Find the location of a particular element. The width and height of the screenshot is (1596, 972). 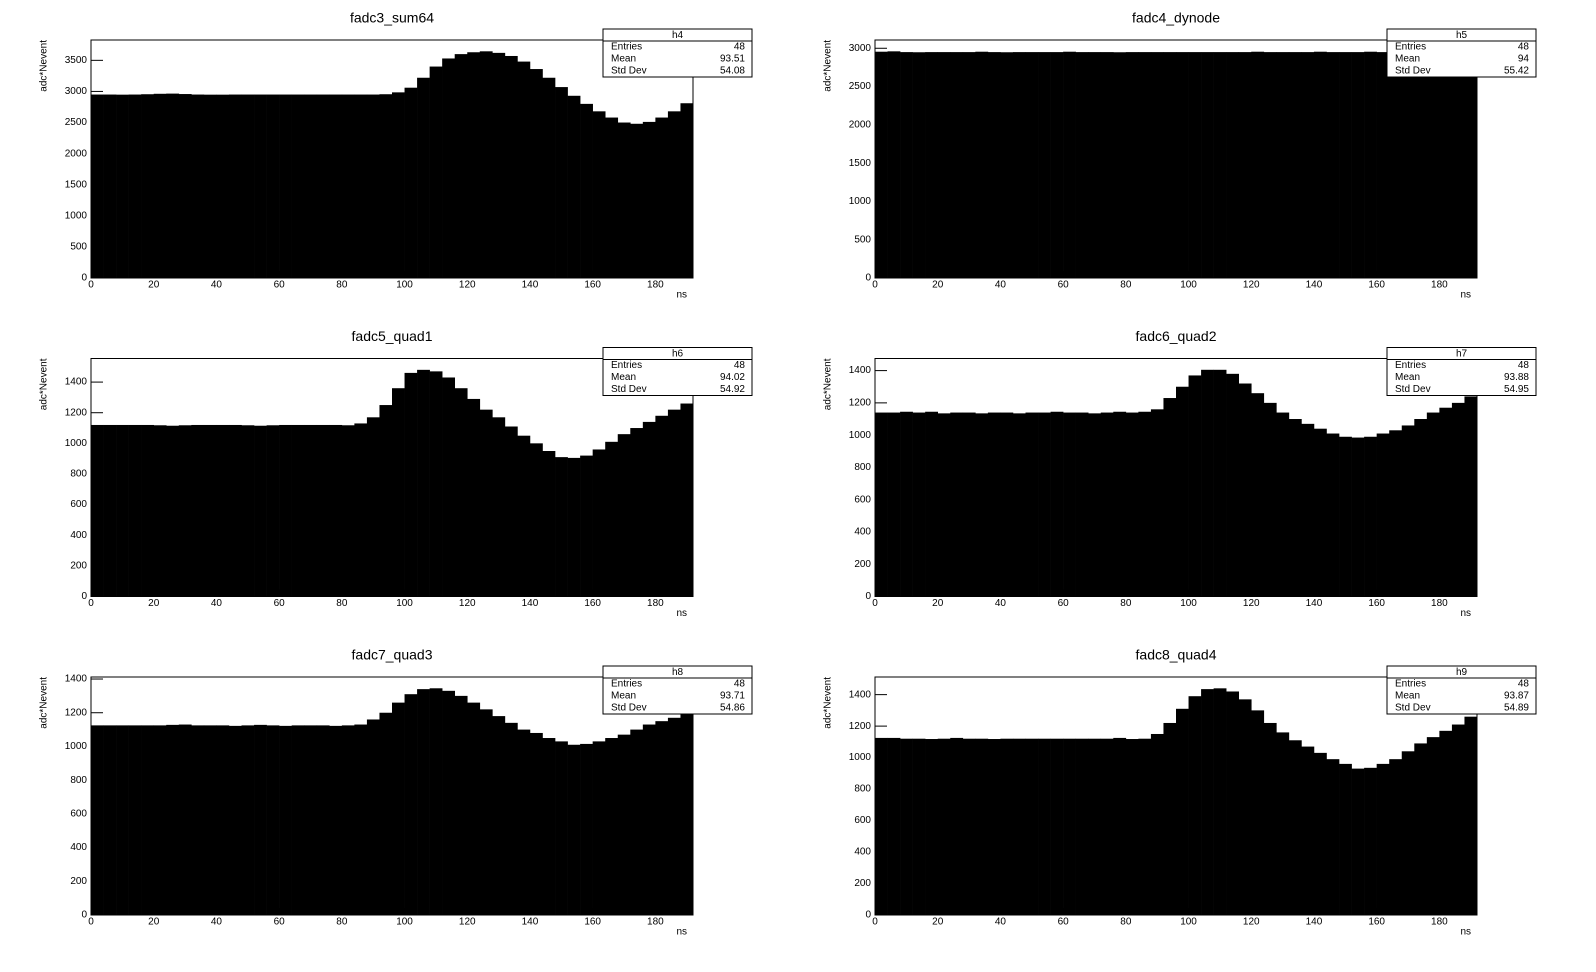

x-tick-label: 0 is located at coordinates (91, 922).